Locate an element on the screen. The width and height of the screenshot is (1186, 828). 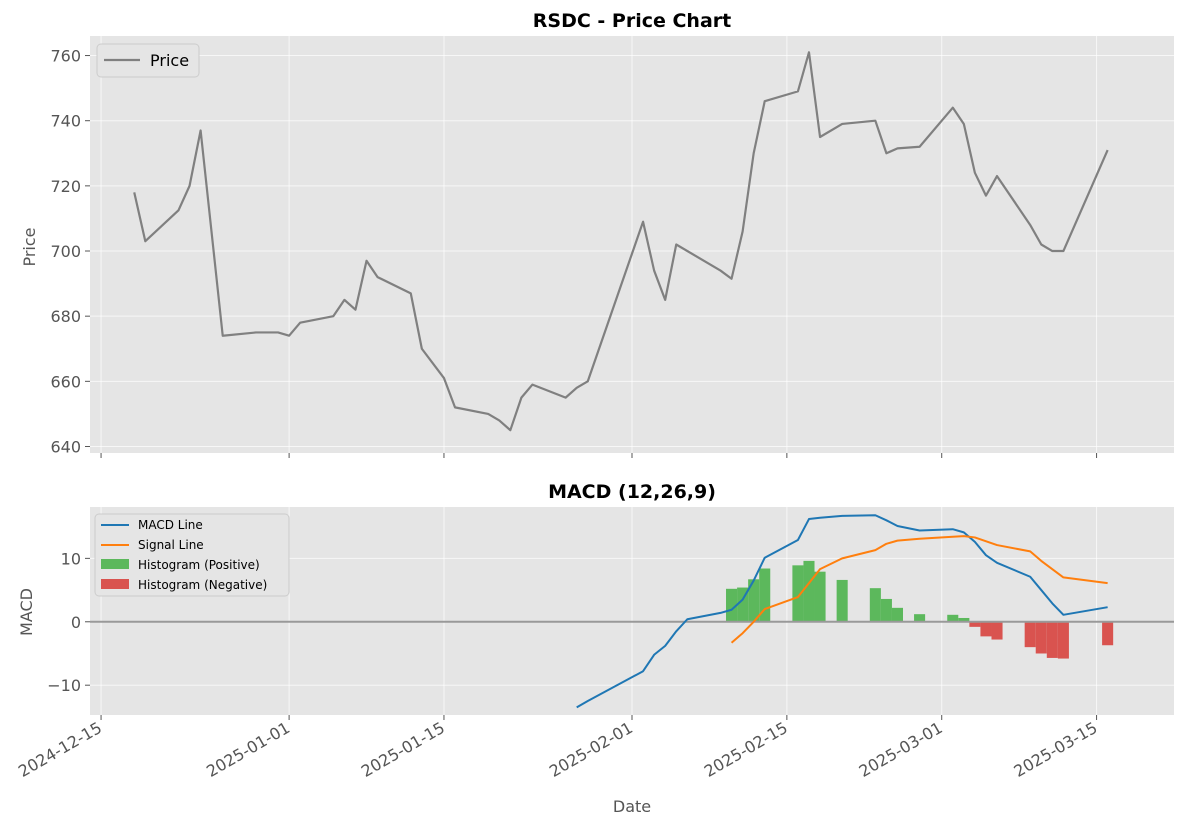
x-tick-label: 2025-02-15 is located at coordinates (746, 749).